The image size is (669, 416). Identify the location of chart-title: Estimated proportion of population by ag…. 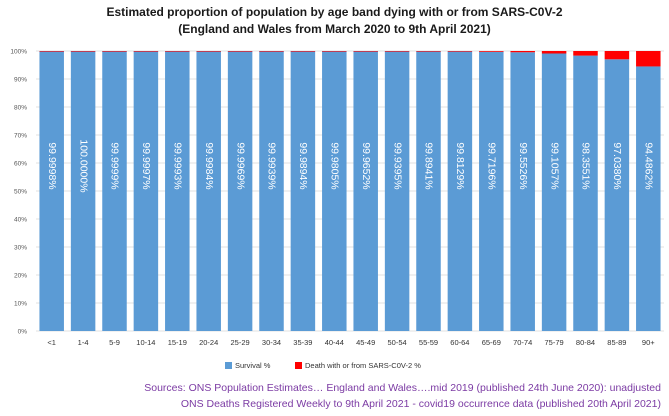
(334, 12).